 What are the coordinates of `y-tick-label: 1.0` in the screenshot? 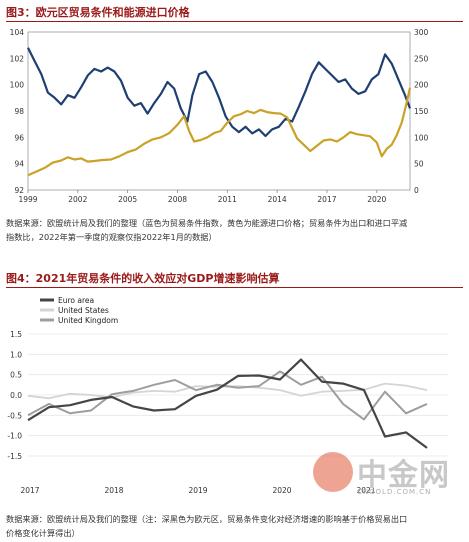 It's located at (16, 354).